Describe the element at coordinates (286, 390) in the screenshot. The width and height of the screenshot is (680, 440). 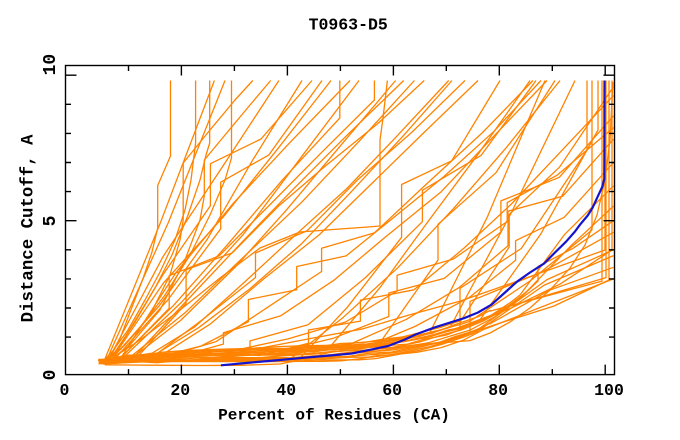
I see `svg-text: 40` at that location.